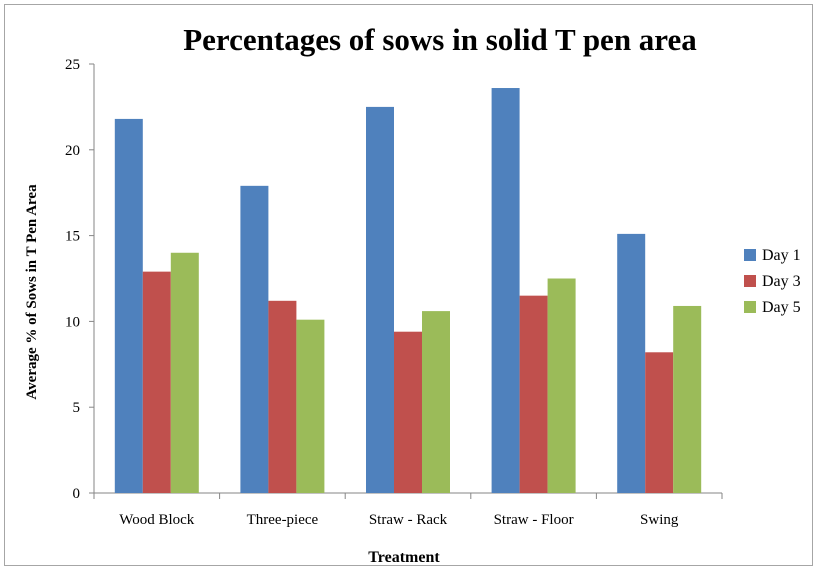  I want to click on y-tick-label: 20, so click(72, 151).